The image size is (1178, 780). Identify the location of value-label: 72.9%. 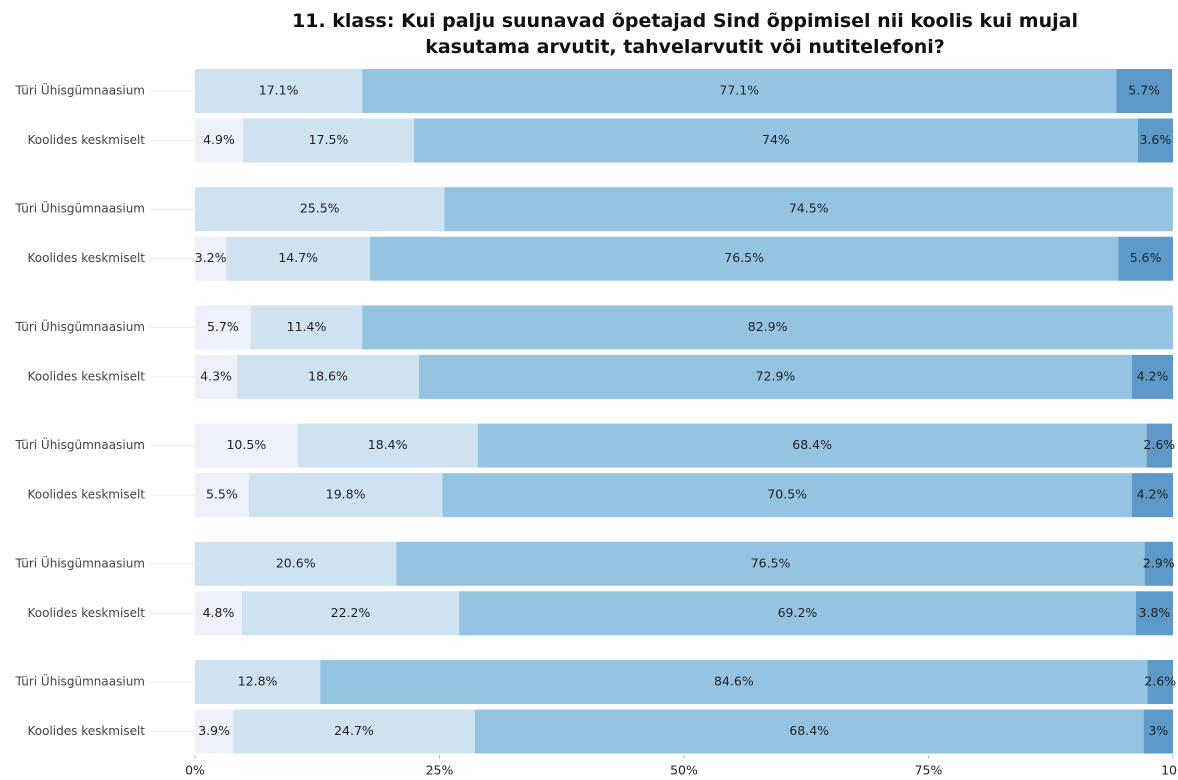
(776, 375).